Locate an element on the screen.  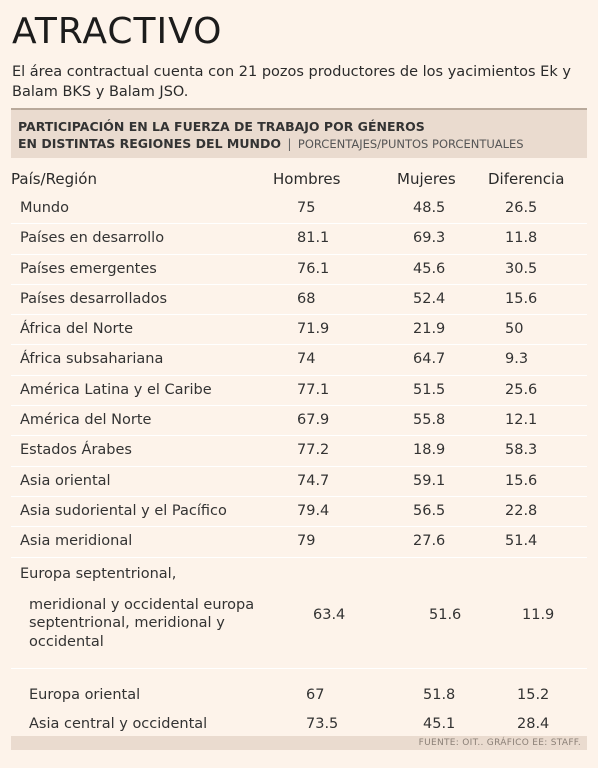
cell-hombres: 75 is located at coordinates (306, 208).